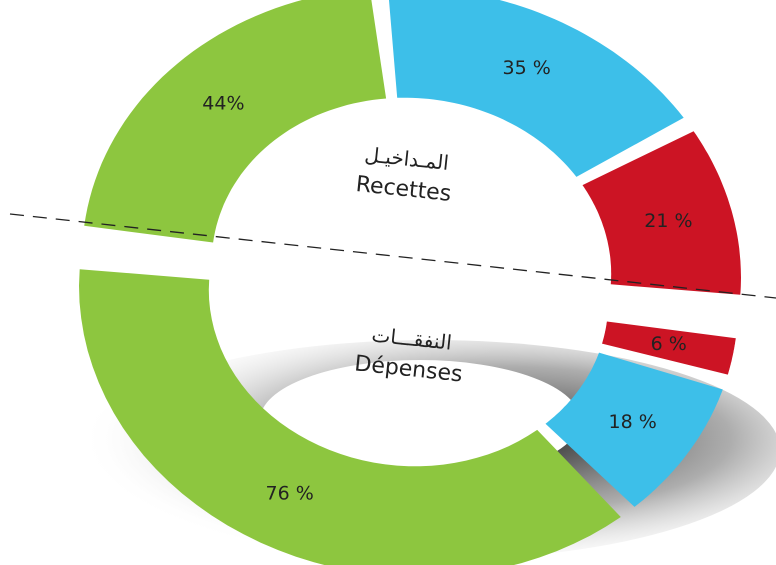 This screenshot has width=776, height=565. I want to click on value-label: 6 %, so click(669, 344).